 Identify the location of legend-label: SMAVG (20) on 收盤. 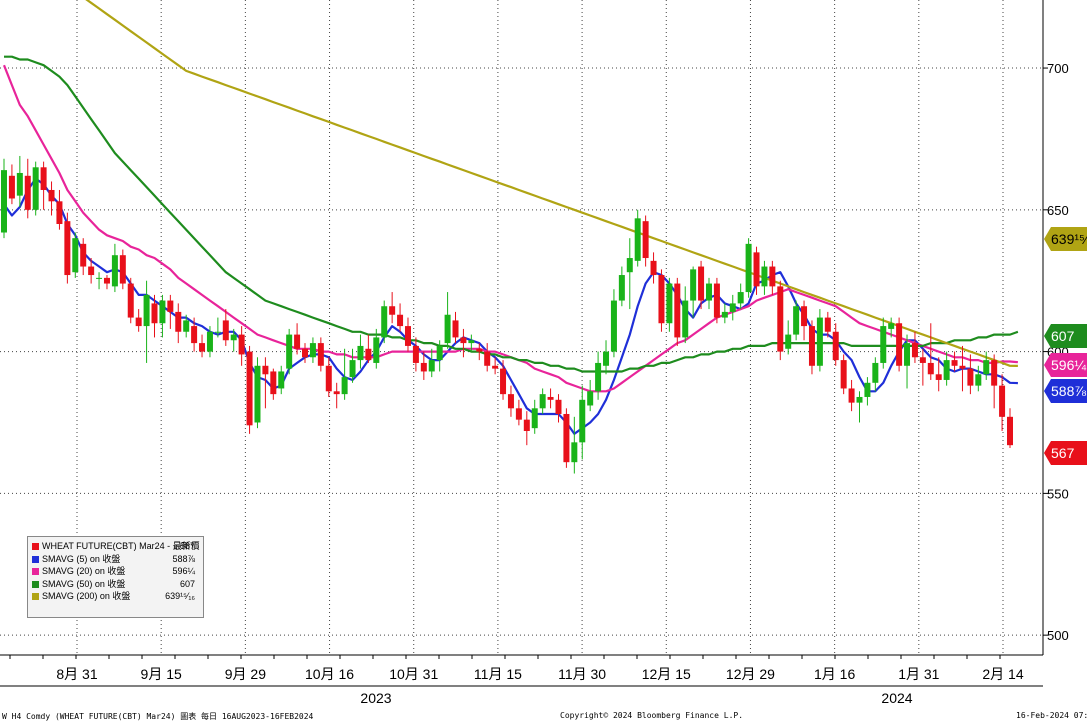
(84, 571).